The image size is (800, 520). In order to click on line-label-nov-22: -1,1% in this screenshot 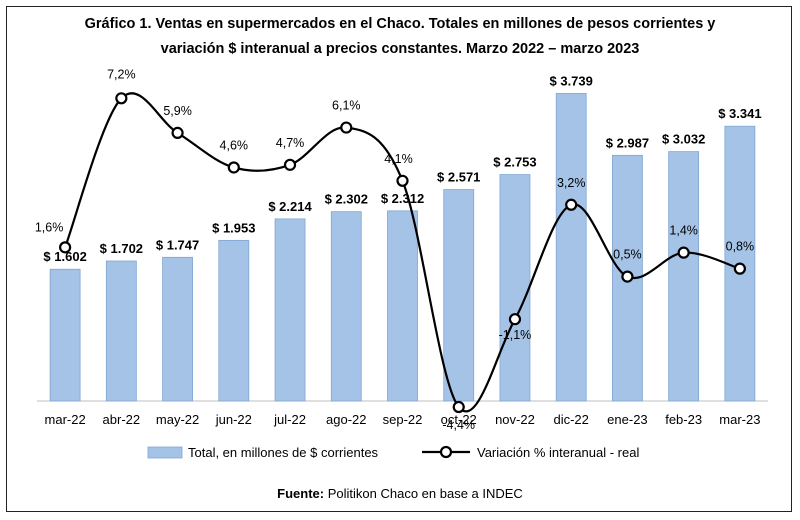, I will do `click(515, 335)`.